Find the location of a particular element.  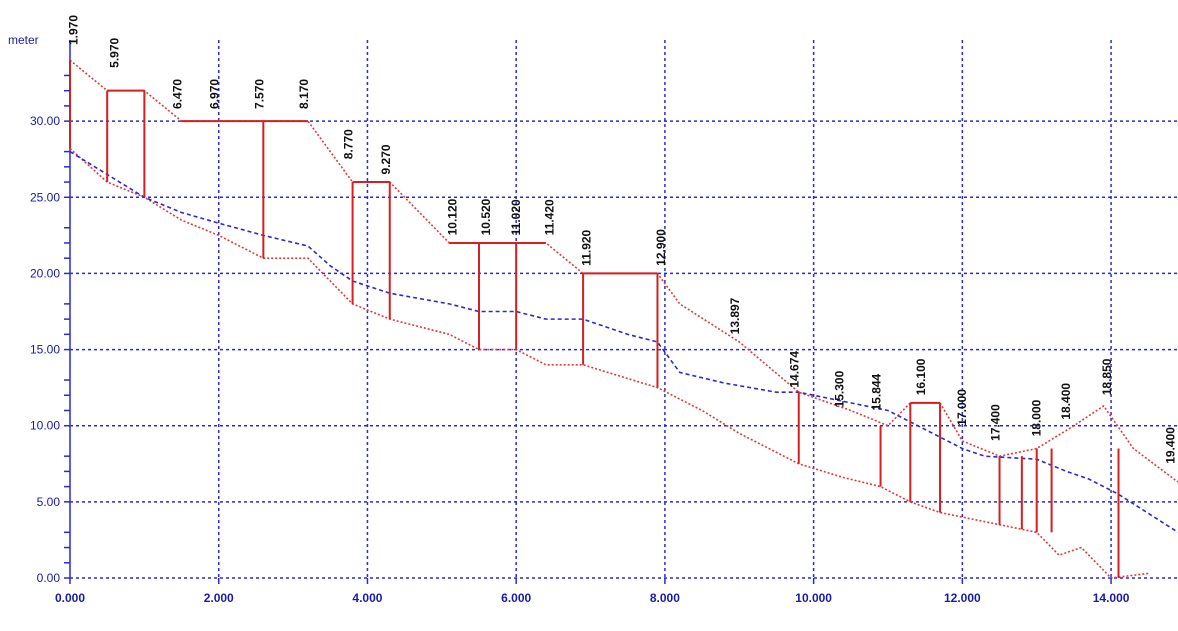

y-tick-label: 10.00 is located at coordinates (45, 426).